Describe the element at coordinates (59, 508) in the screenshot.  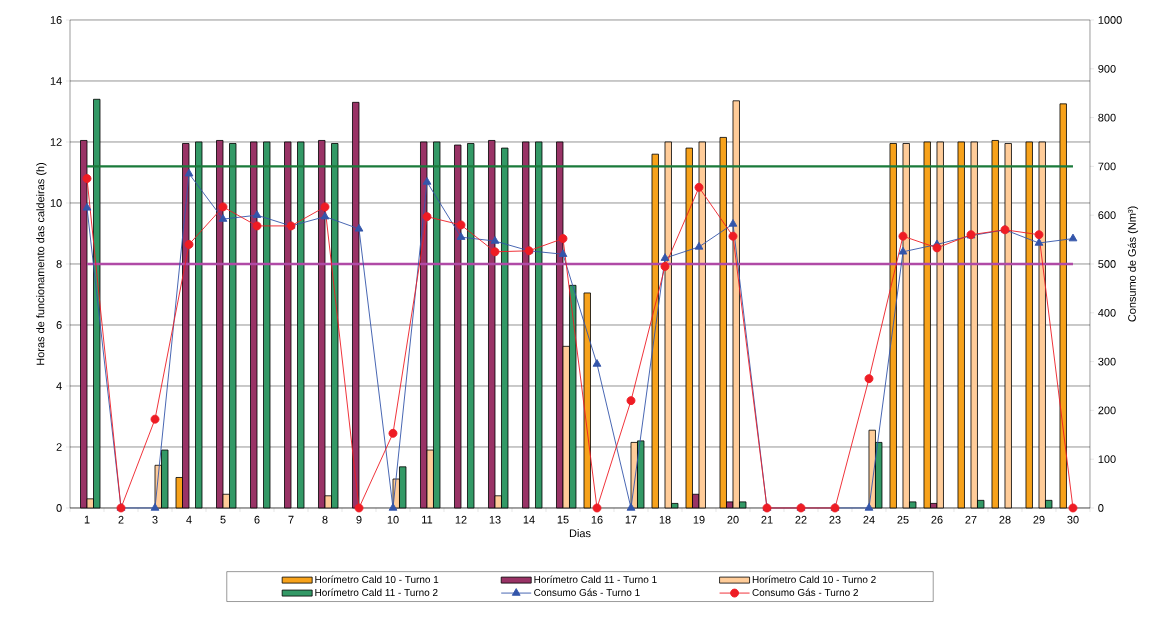
I see `y-tick-label: 0` at that location.